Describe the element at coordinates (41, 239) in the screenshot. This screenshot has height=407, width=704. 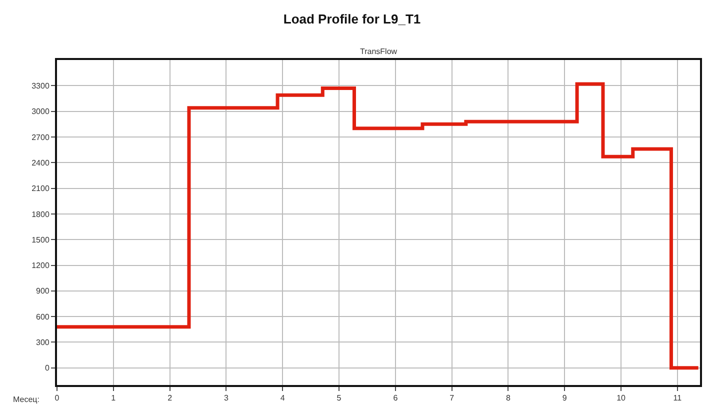
I see `y-tick-label: 1500` at that location.